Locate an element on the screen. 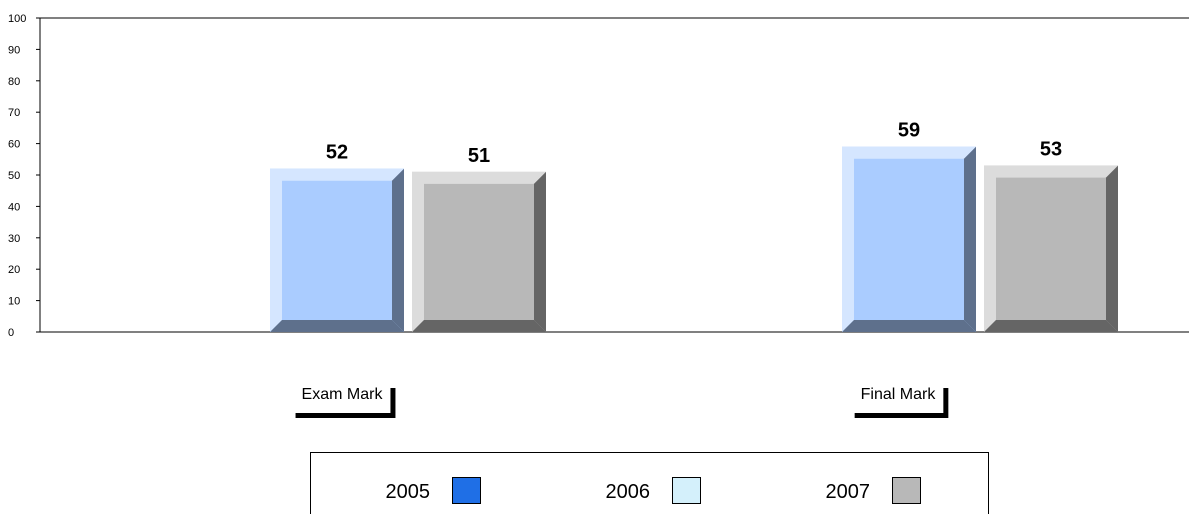  legend-label: 2006 is located at coordinates (628, 492).